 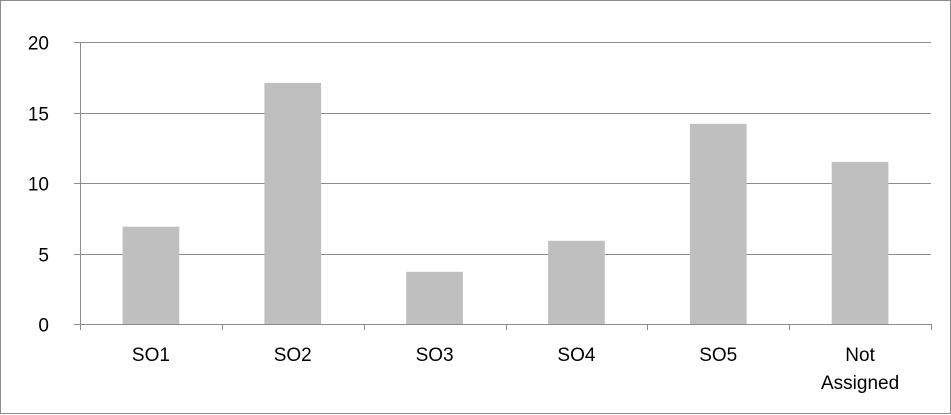 What do you see at coordinates (151, 275) in the screenshot?
I see `bar-so1` at bounding box center [151, 275].